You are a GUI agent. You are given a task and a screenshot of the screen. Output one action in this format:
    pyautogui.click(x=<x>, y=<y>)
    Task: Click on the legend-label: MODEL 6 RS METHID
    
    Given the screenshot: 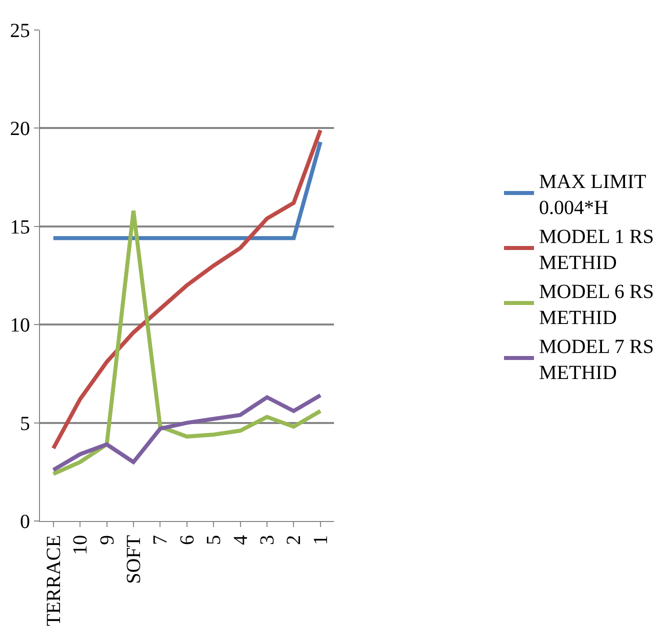 What is the action you would take?
    pyautogui.click(x=596, y=304)
    